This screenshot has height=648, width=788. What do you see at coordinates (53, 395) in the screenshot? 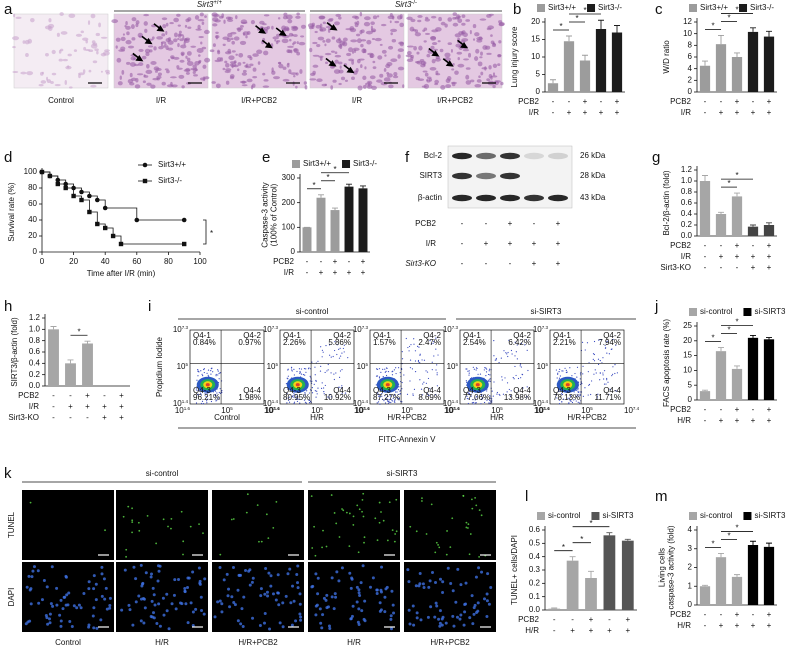
I see `treatment-value: -` at bounding box center [53, 395].